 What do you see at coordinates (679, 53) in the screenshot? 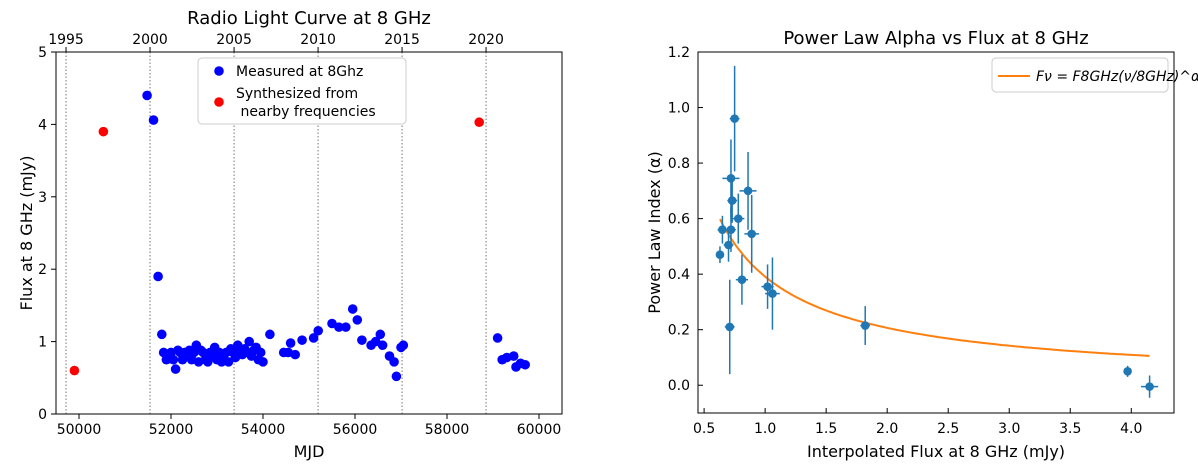
I see `y-tick-label: 1.2` at bounding box center [679, 53].